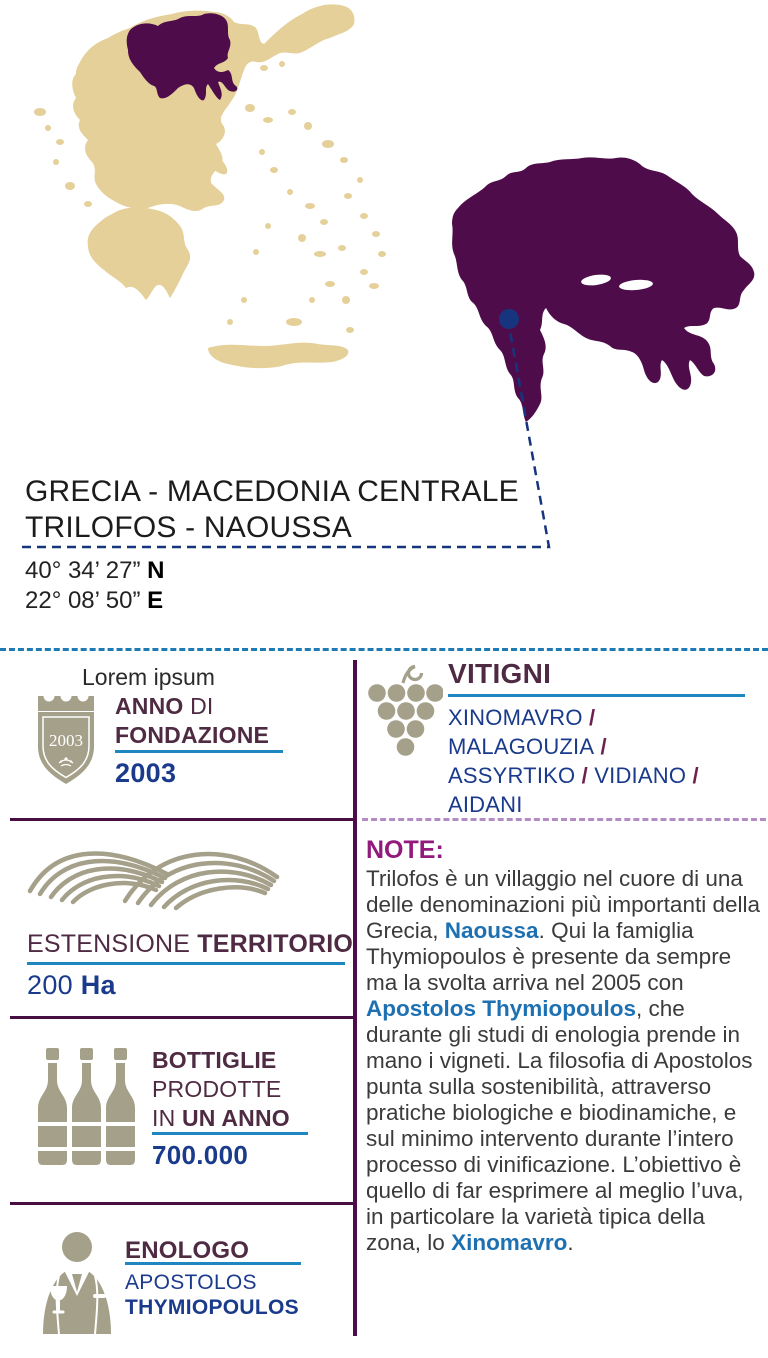 This screenshot has height=1358, width=768. Describe the element at coordinates (188, 527) in the screenshot. I see `region-title-line2: TRILOFOS - NAOUSSA` at that location.